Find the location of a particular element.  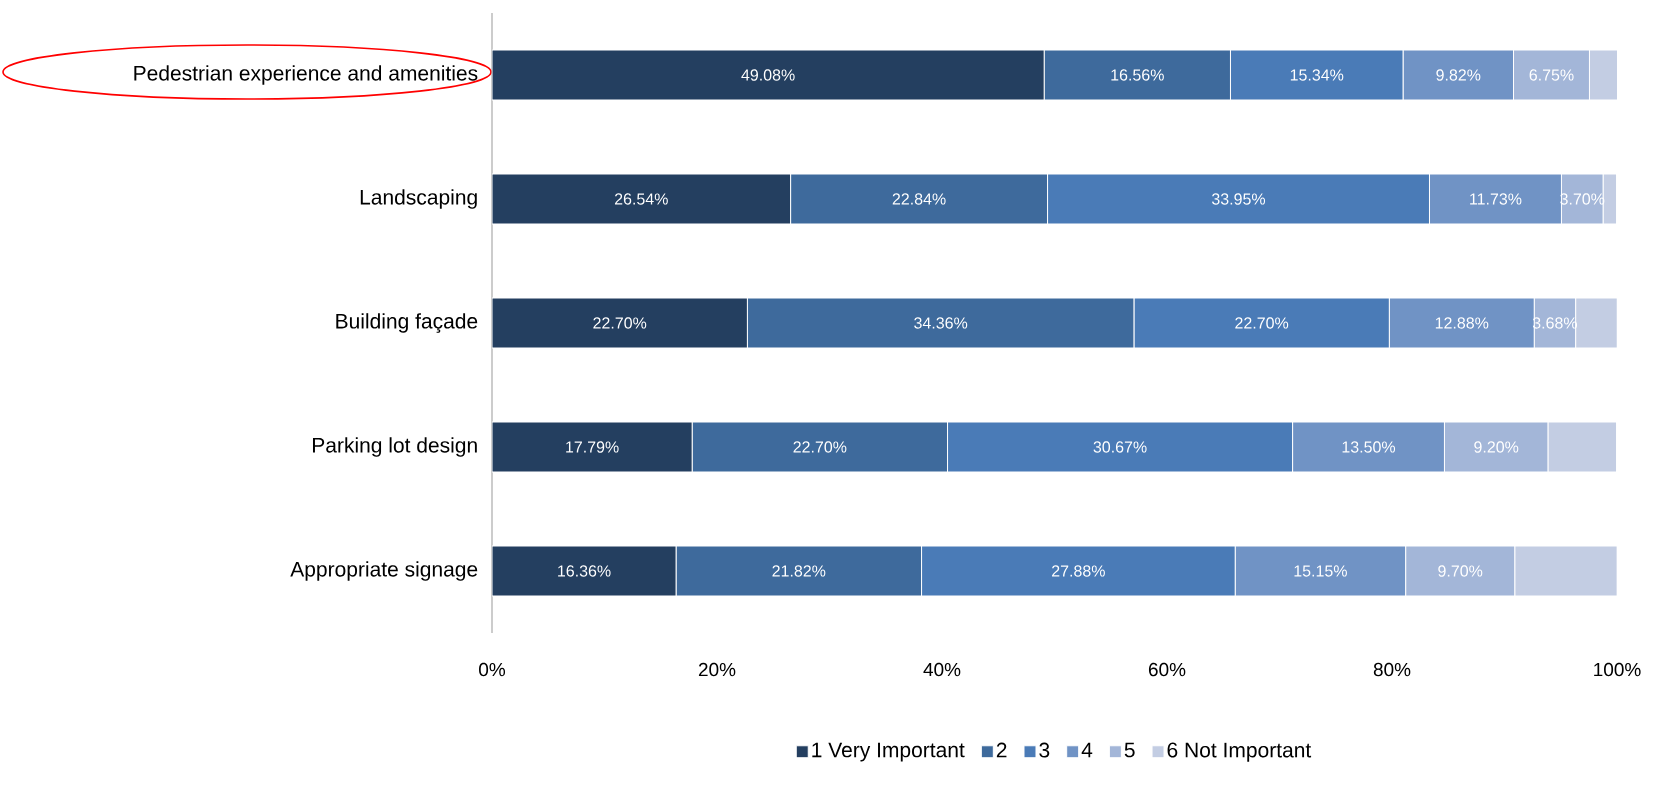

x-tick-label: 20% is located at coordinates (717, 669).